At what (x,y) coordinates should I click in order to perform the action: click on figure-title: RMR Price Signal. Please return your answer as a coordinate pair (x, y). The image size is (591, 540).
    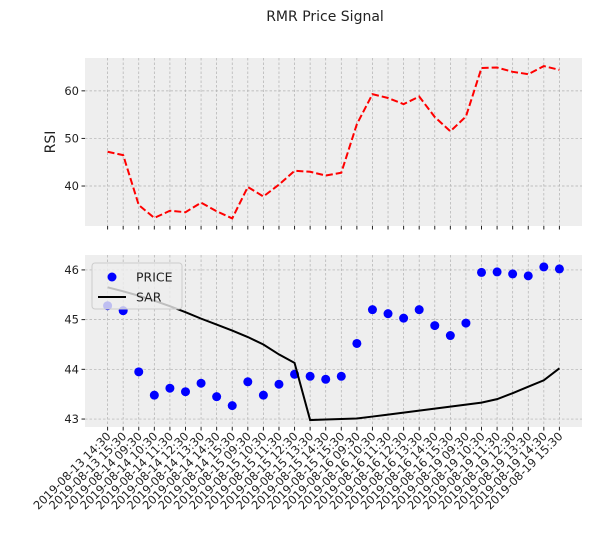
    Looking at the image, I should click on (325, 17).